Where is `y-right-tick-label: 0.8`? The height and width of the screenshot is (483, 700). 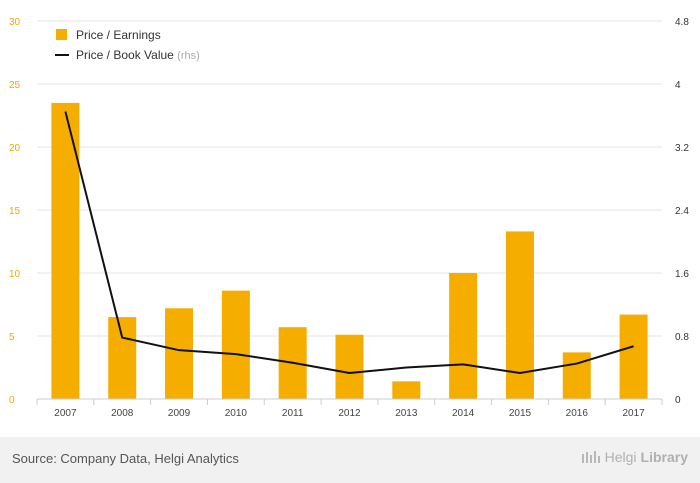 y-right-tick-label: 0.8 is located at coordinates (682, 337).